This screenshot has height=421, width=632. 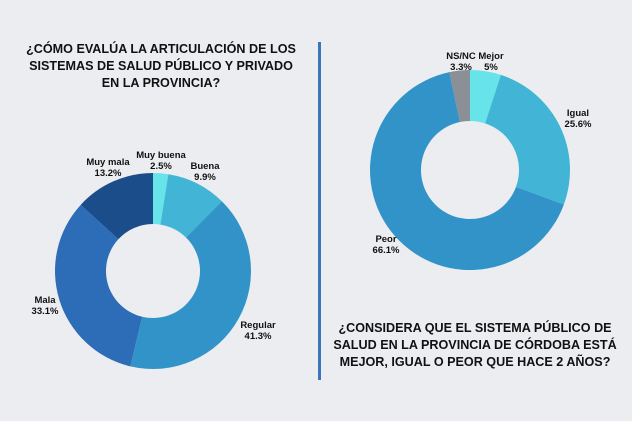 What do you see at coordinates (45, 300) in the screenshot?
I see `slice-name-left-mala: Mala` at bounding box center [45, 300].